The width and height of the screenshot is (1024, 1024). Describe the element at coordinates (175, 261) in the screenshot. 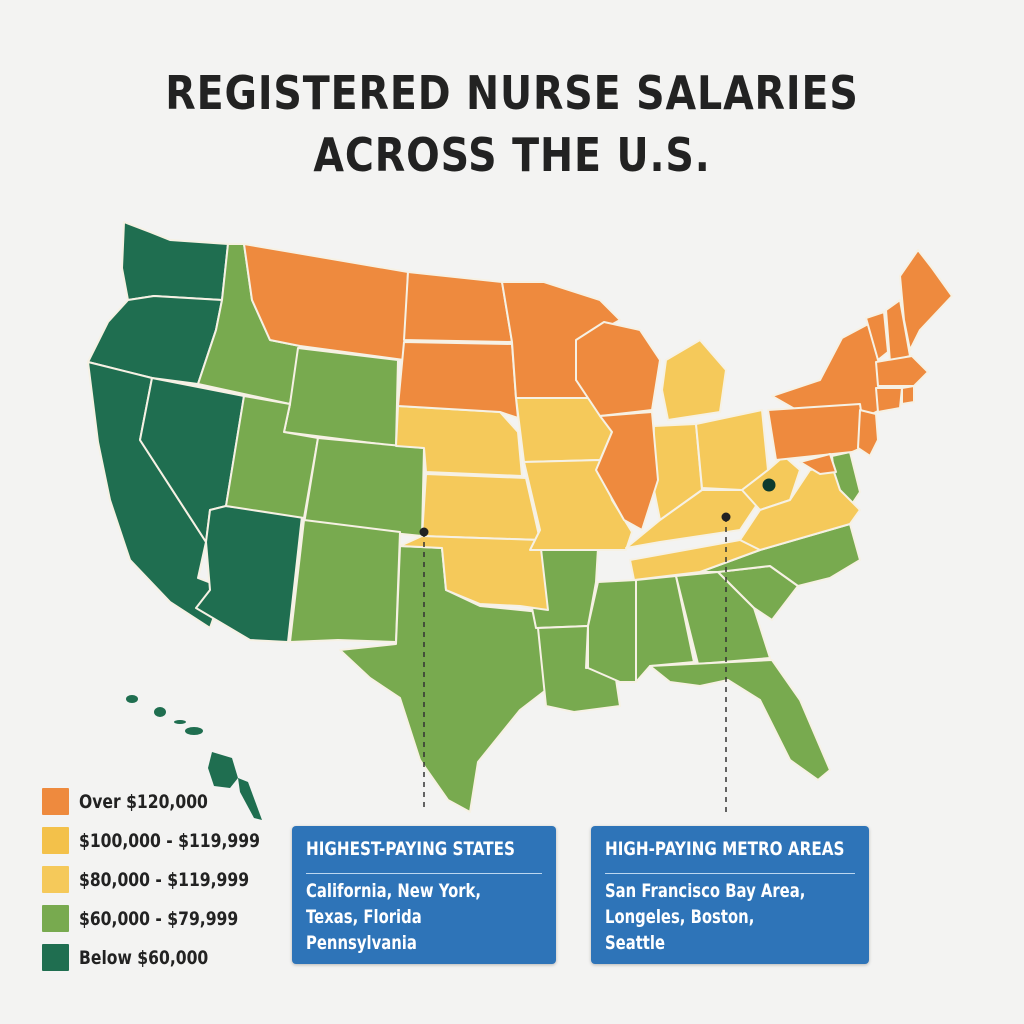

I see `state-washington` at that location.